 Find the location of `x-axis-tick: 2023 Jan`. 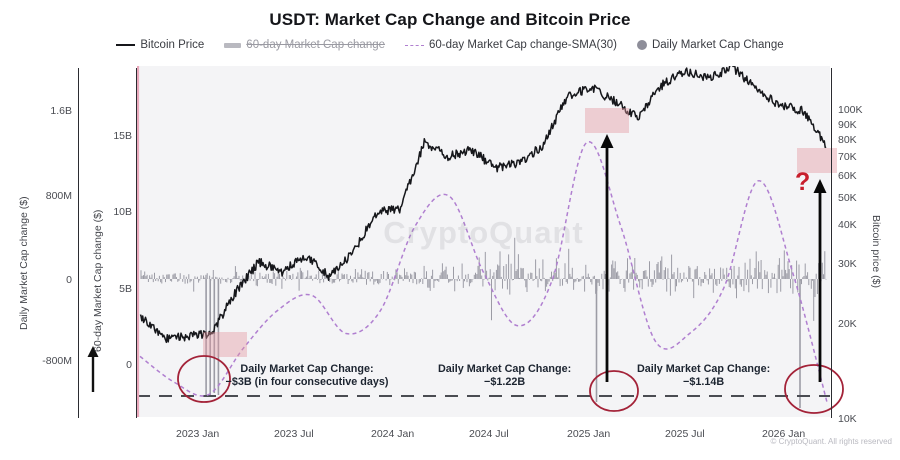

x-axis-tick: 2023 Jan is located at coordinates (198, 434).